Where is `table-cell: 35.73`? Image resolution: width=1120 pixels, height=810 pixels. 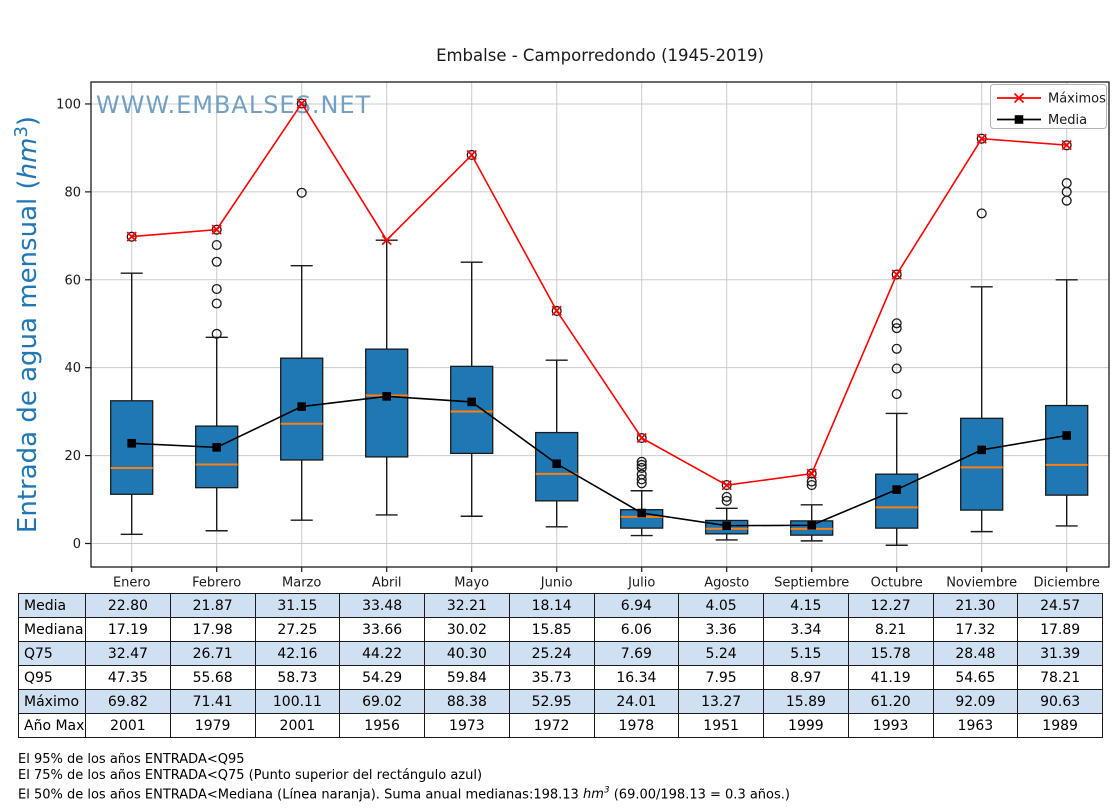 table-cell: 35.73 is located at coordinates (551, 677).